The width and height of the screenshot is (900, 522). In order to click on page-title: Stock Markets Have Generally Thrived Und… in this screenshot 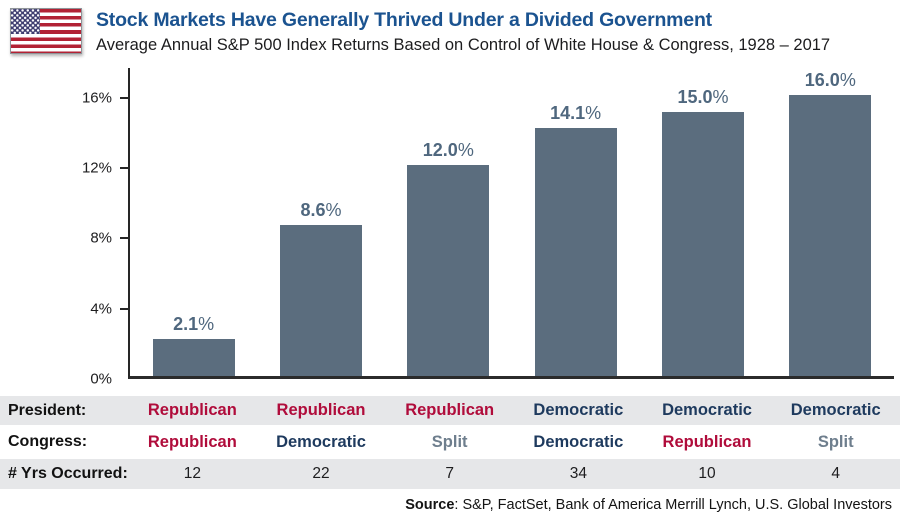, I will do `click(404, 20)`.